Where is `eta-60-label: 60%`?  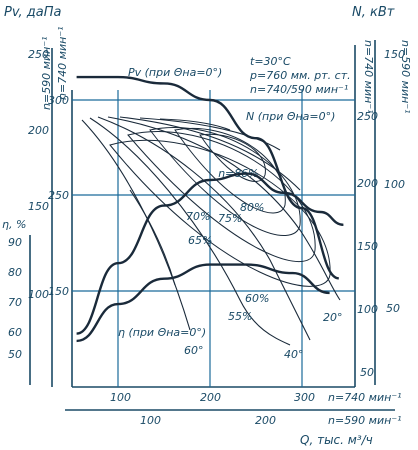
eta-60-label: 60% is located at coordinates (257, 298).